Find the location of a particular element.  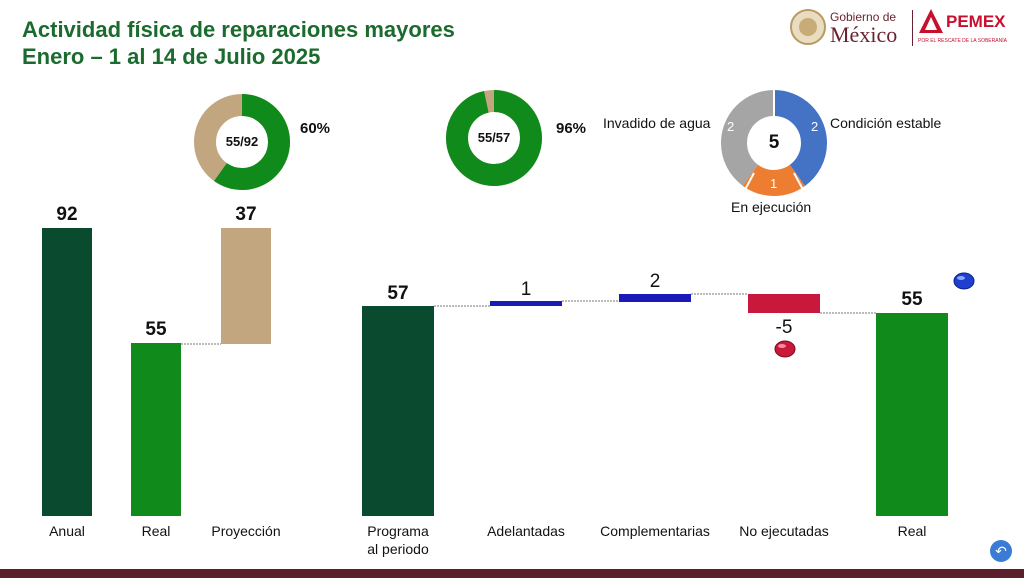

footer-band is located at coordinates (512, 573).